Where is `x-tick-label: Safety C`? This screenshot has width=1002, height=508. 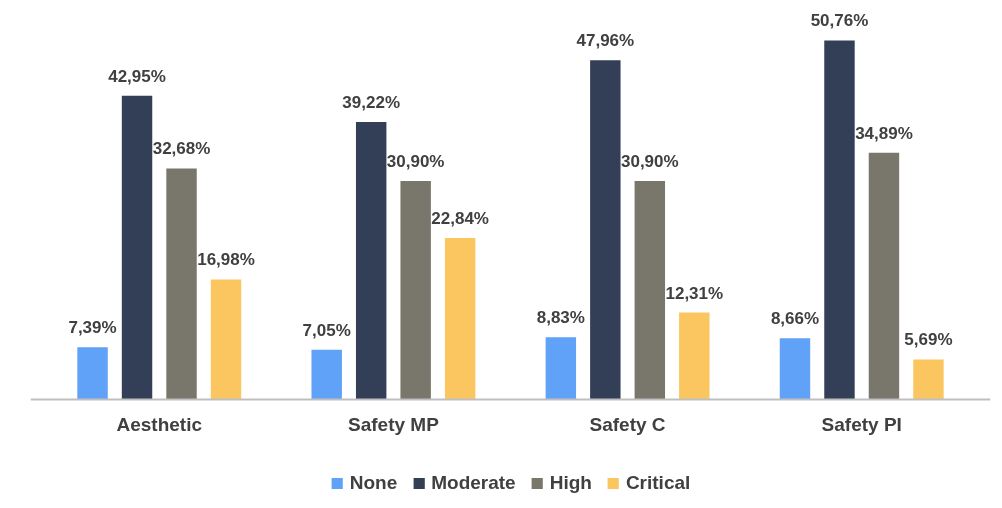 x-tick-label: Safety C is located at coordinates (627, 424).